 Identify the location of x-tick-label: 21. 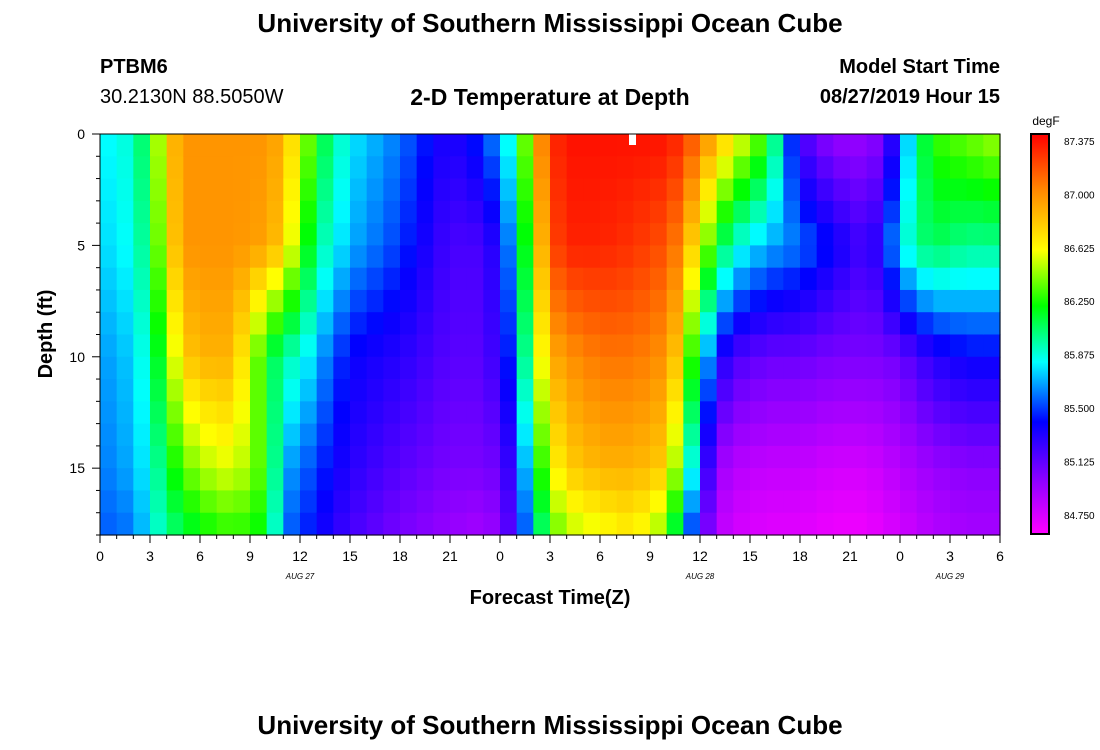
(450, 556).